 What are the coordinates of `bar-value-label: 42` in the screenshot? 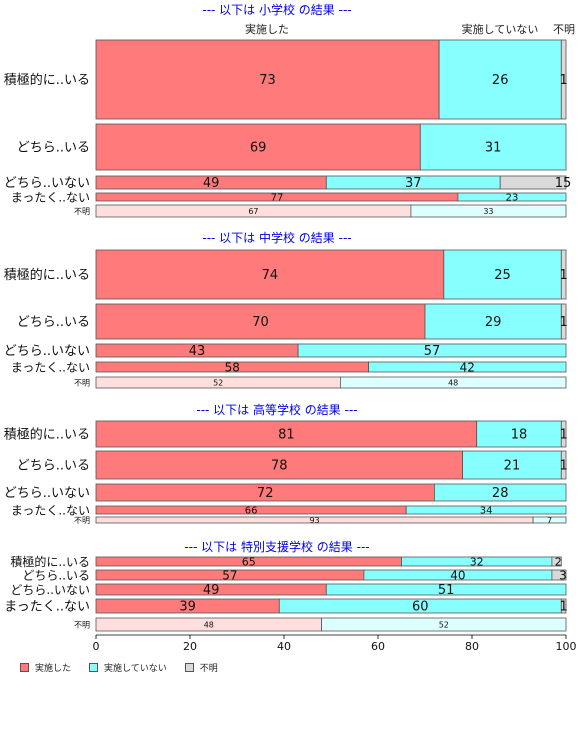 It's located at (467, 367).